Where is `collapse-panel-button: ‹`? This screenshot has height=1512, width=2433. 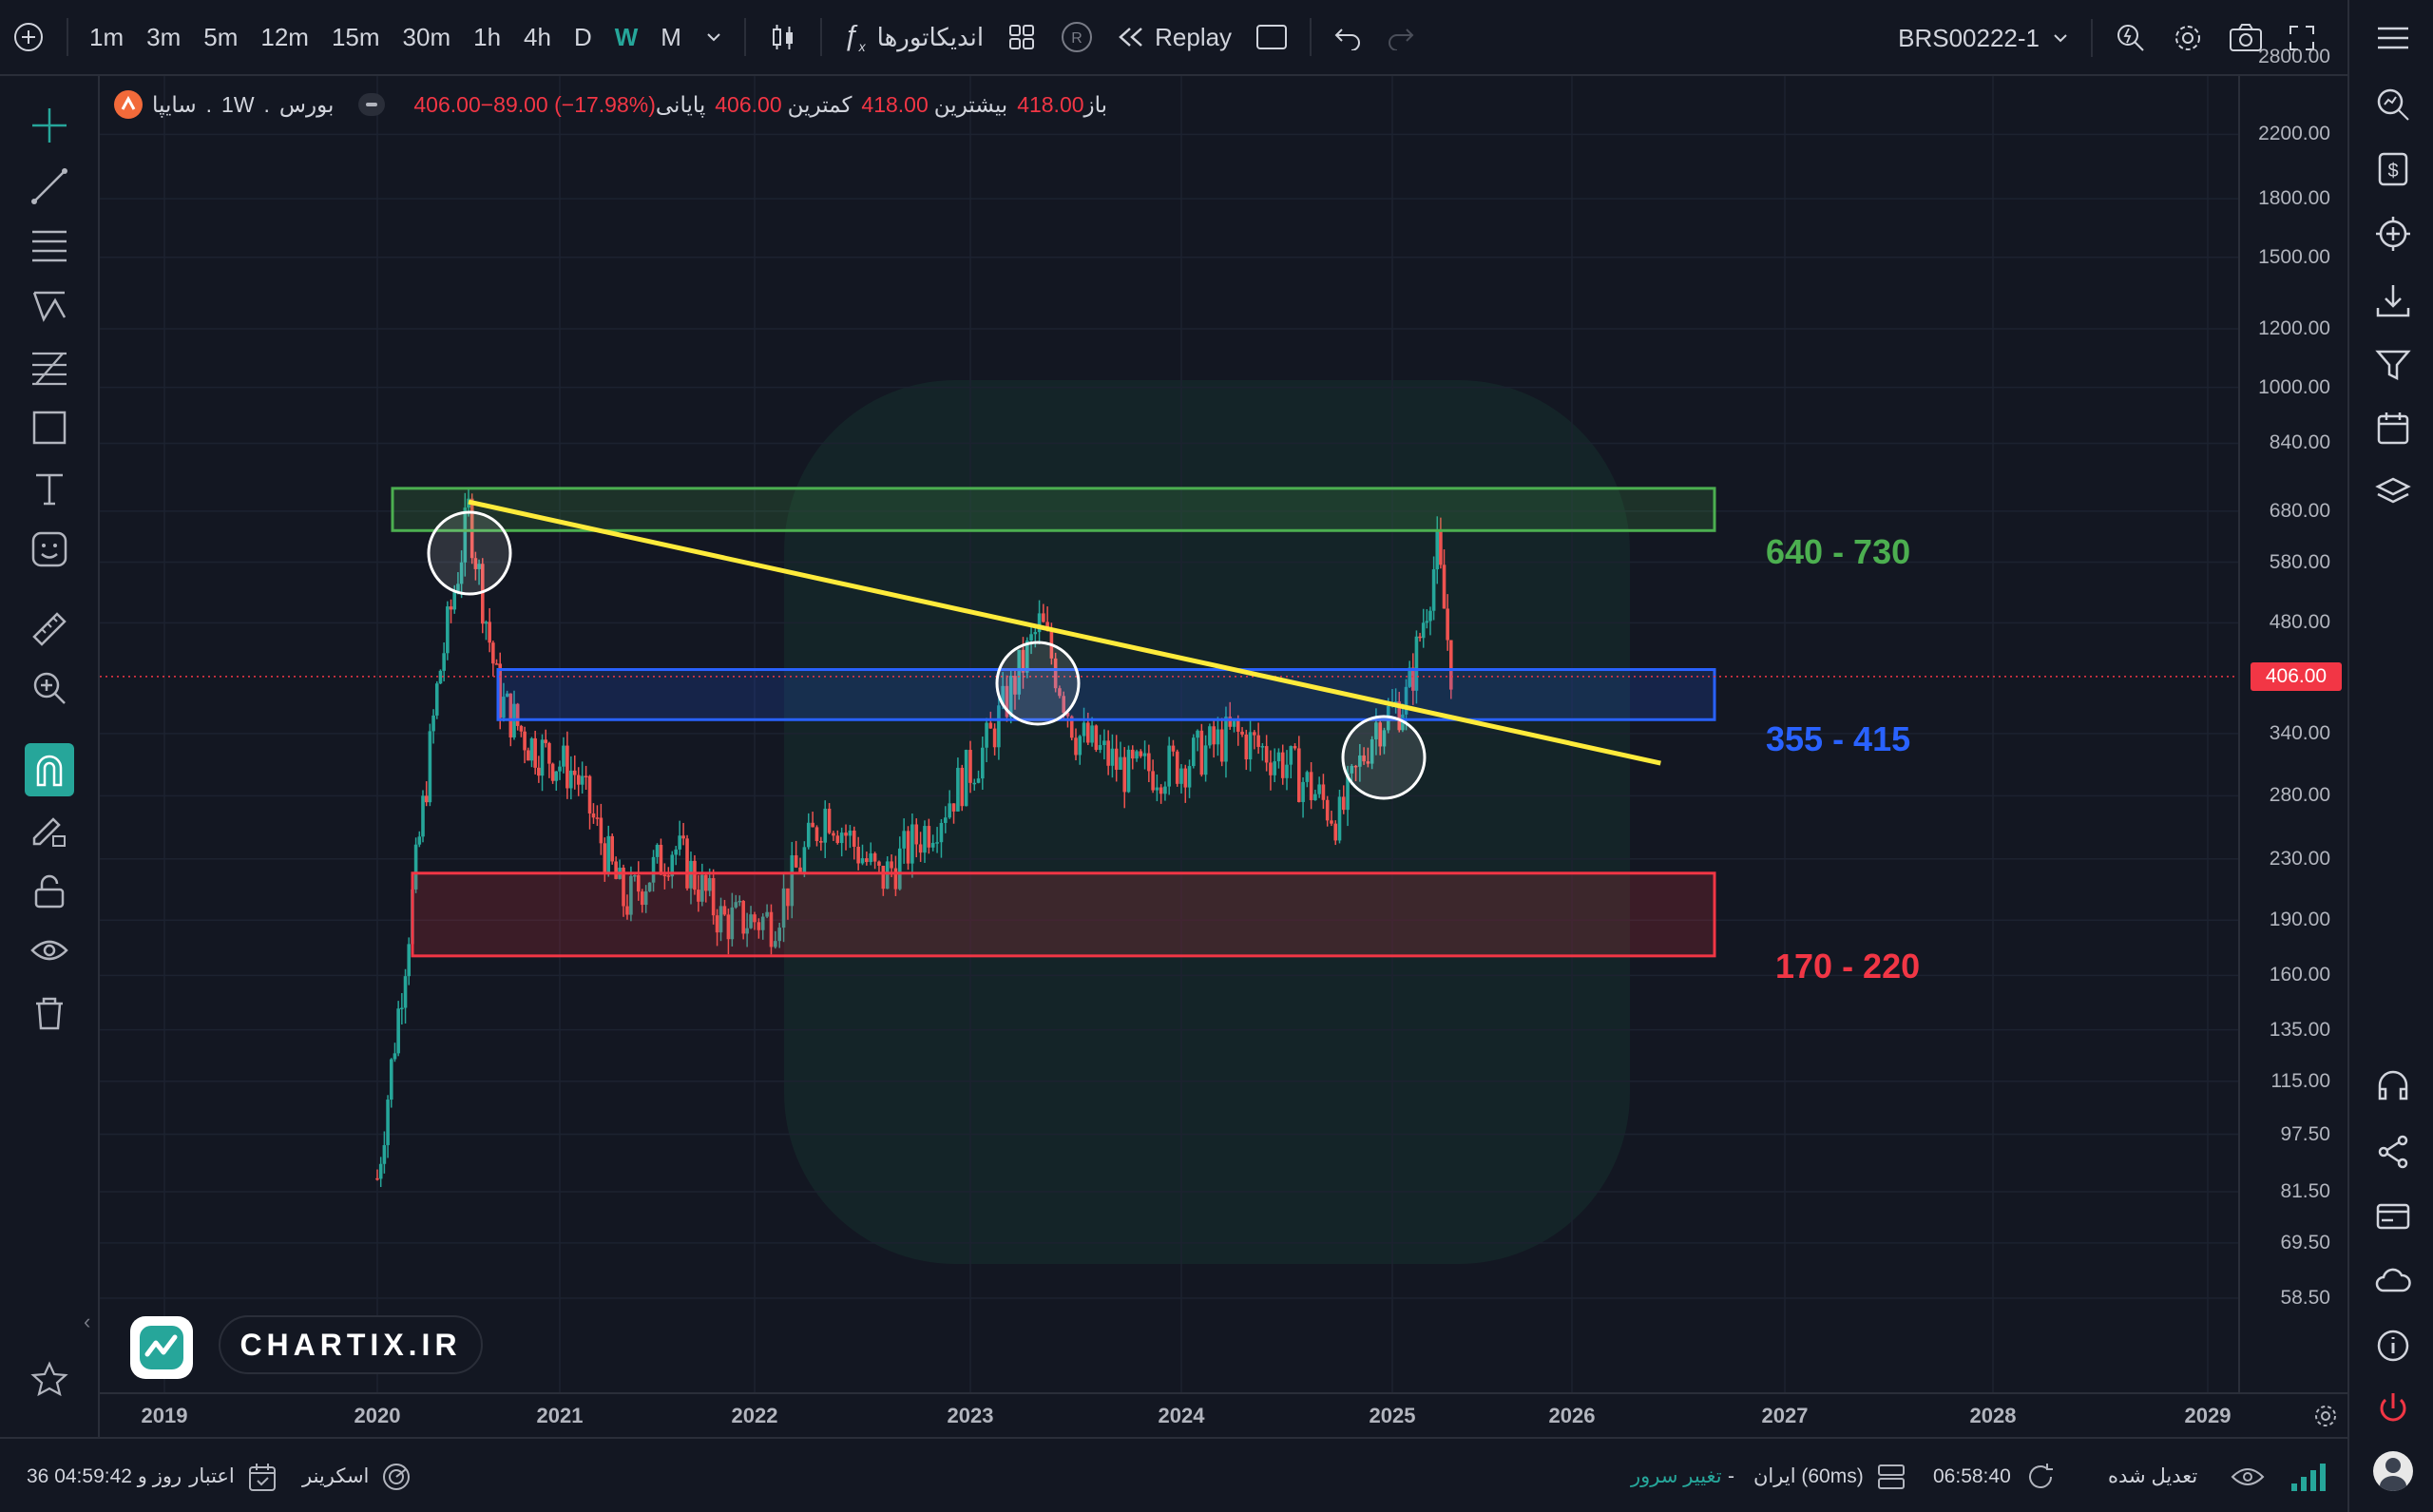
collapse-panel-button: ‹ is located at coordinates (87, 1321).